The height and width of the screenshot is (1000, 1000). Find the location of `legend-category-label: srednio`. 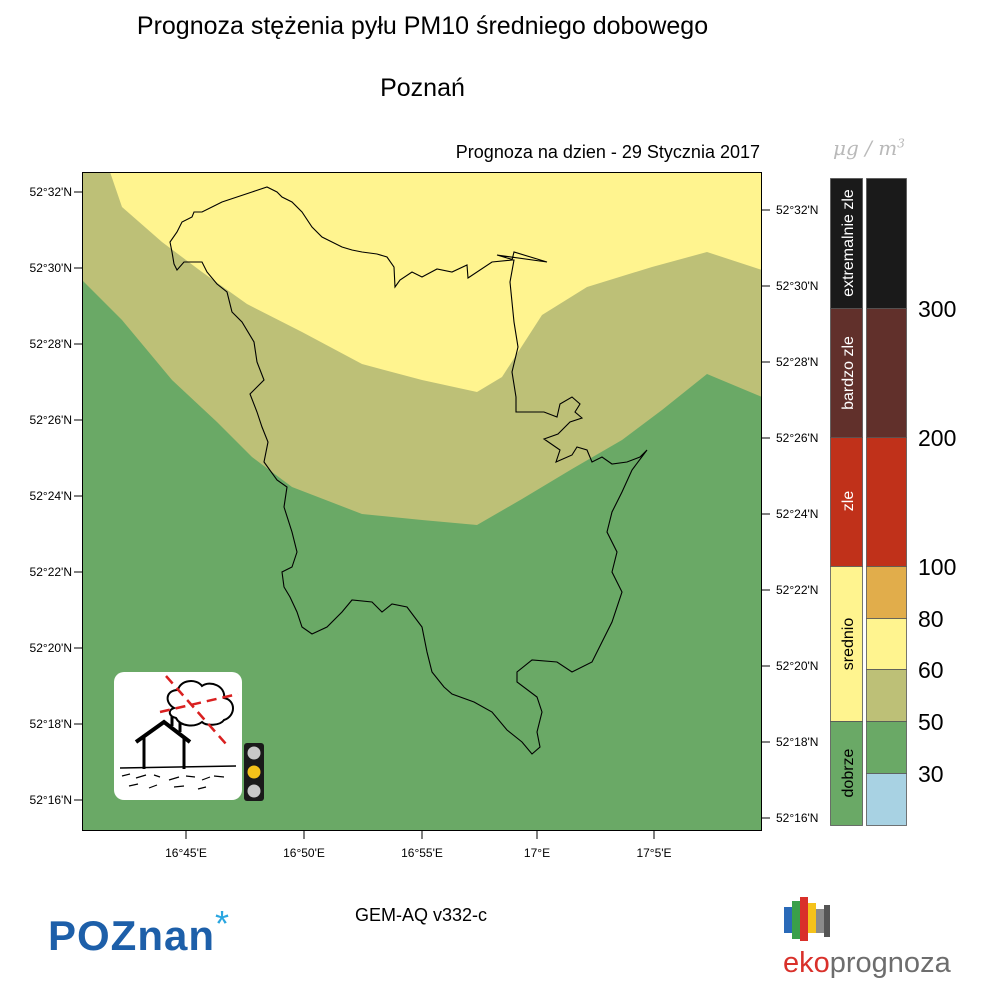

legend-category-label: srednio is located at coordinates (848, 644).